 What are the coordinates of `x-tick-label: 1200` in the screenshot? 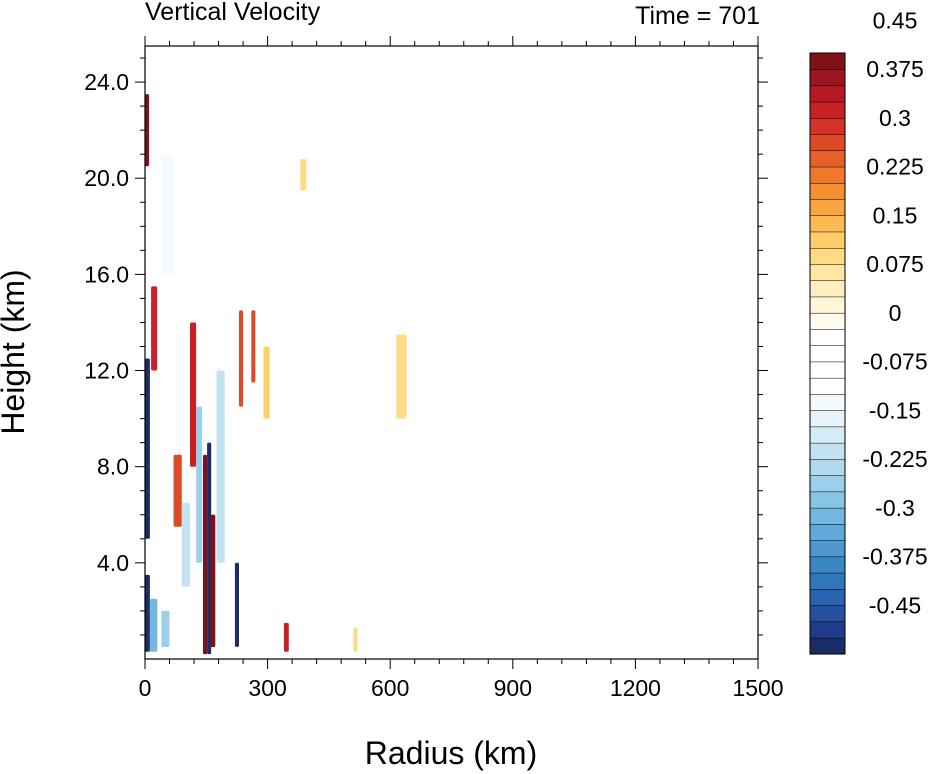 It's located at (635, 688).